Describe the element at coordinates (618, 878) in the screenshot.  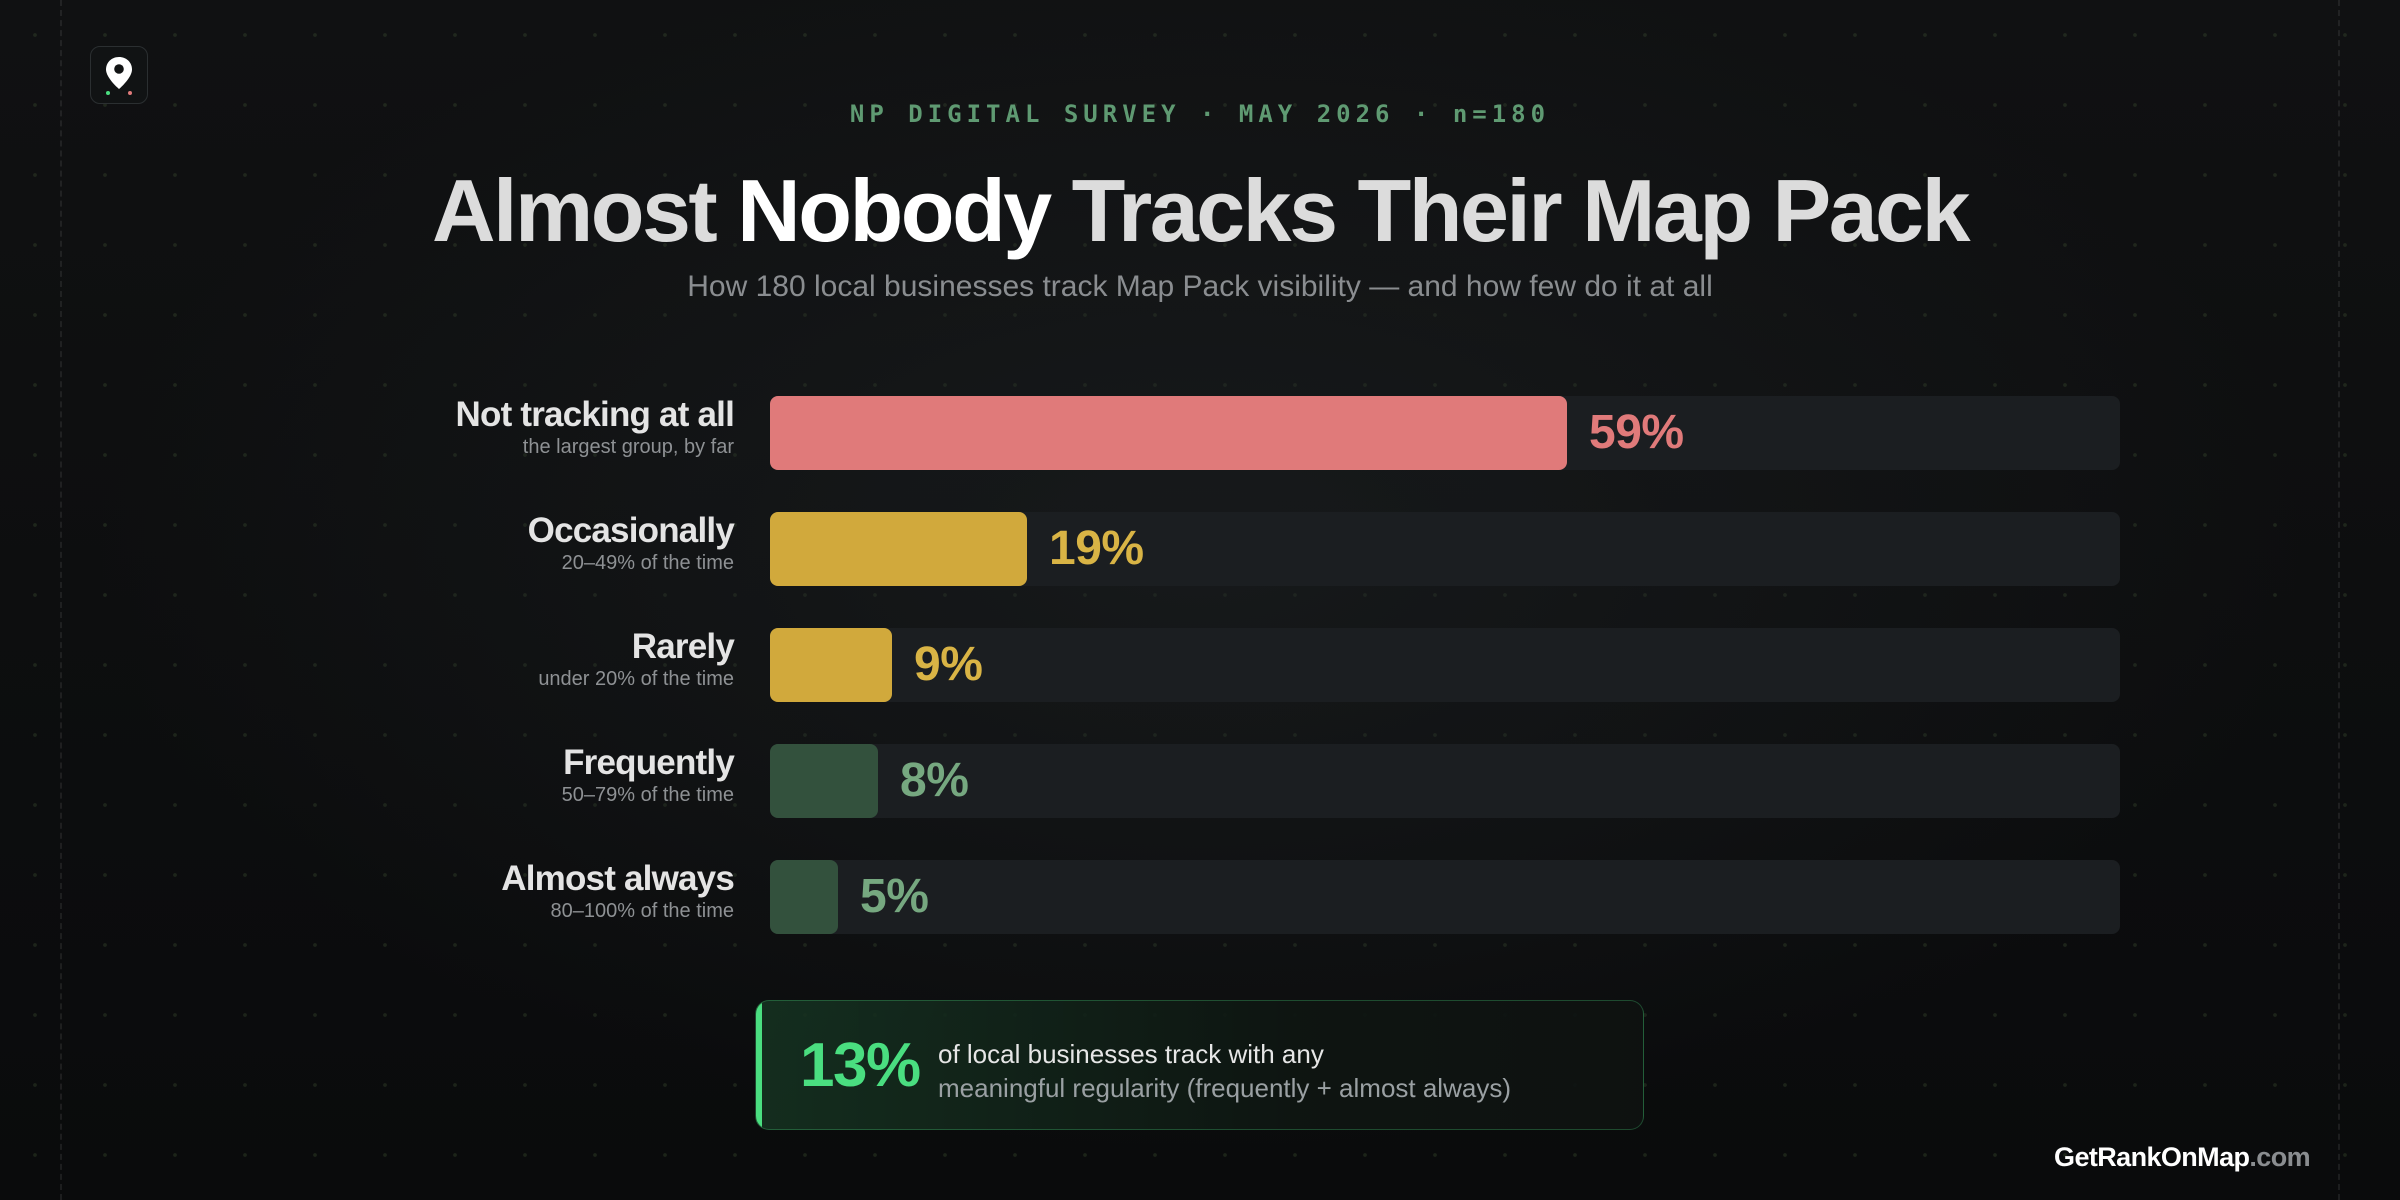
I see `category-label: Almost always` at that location.